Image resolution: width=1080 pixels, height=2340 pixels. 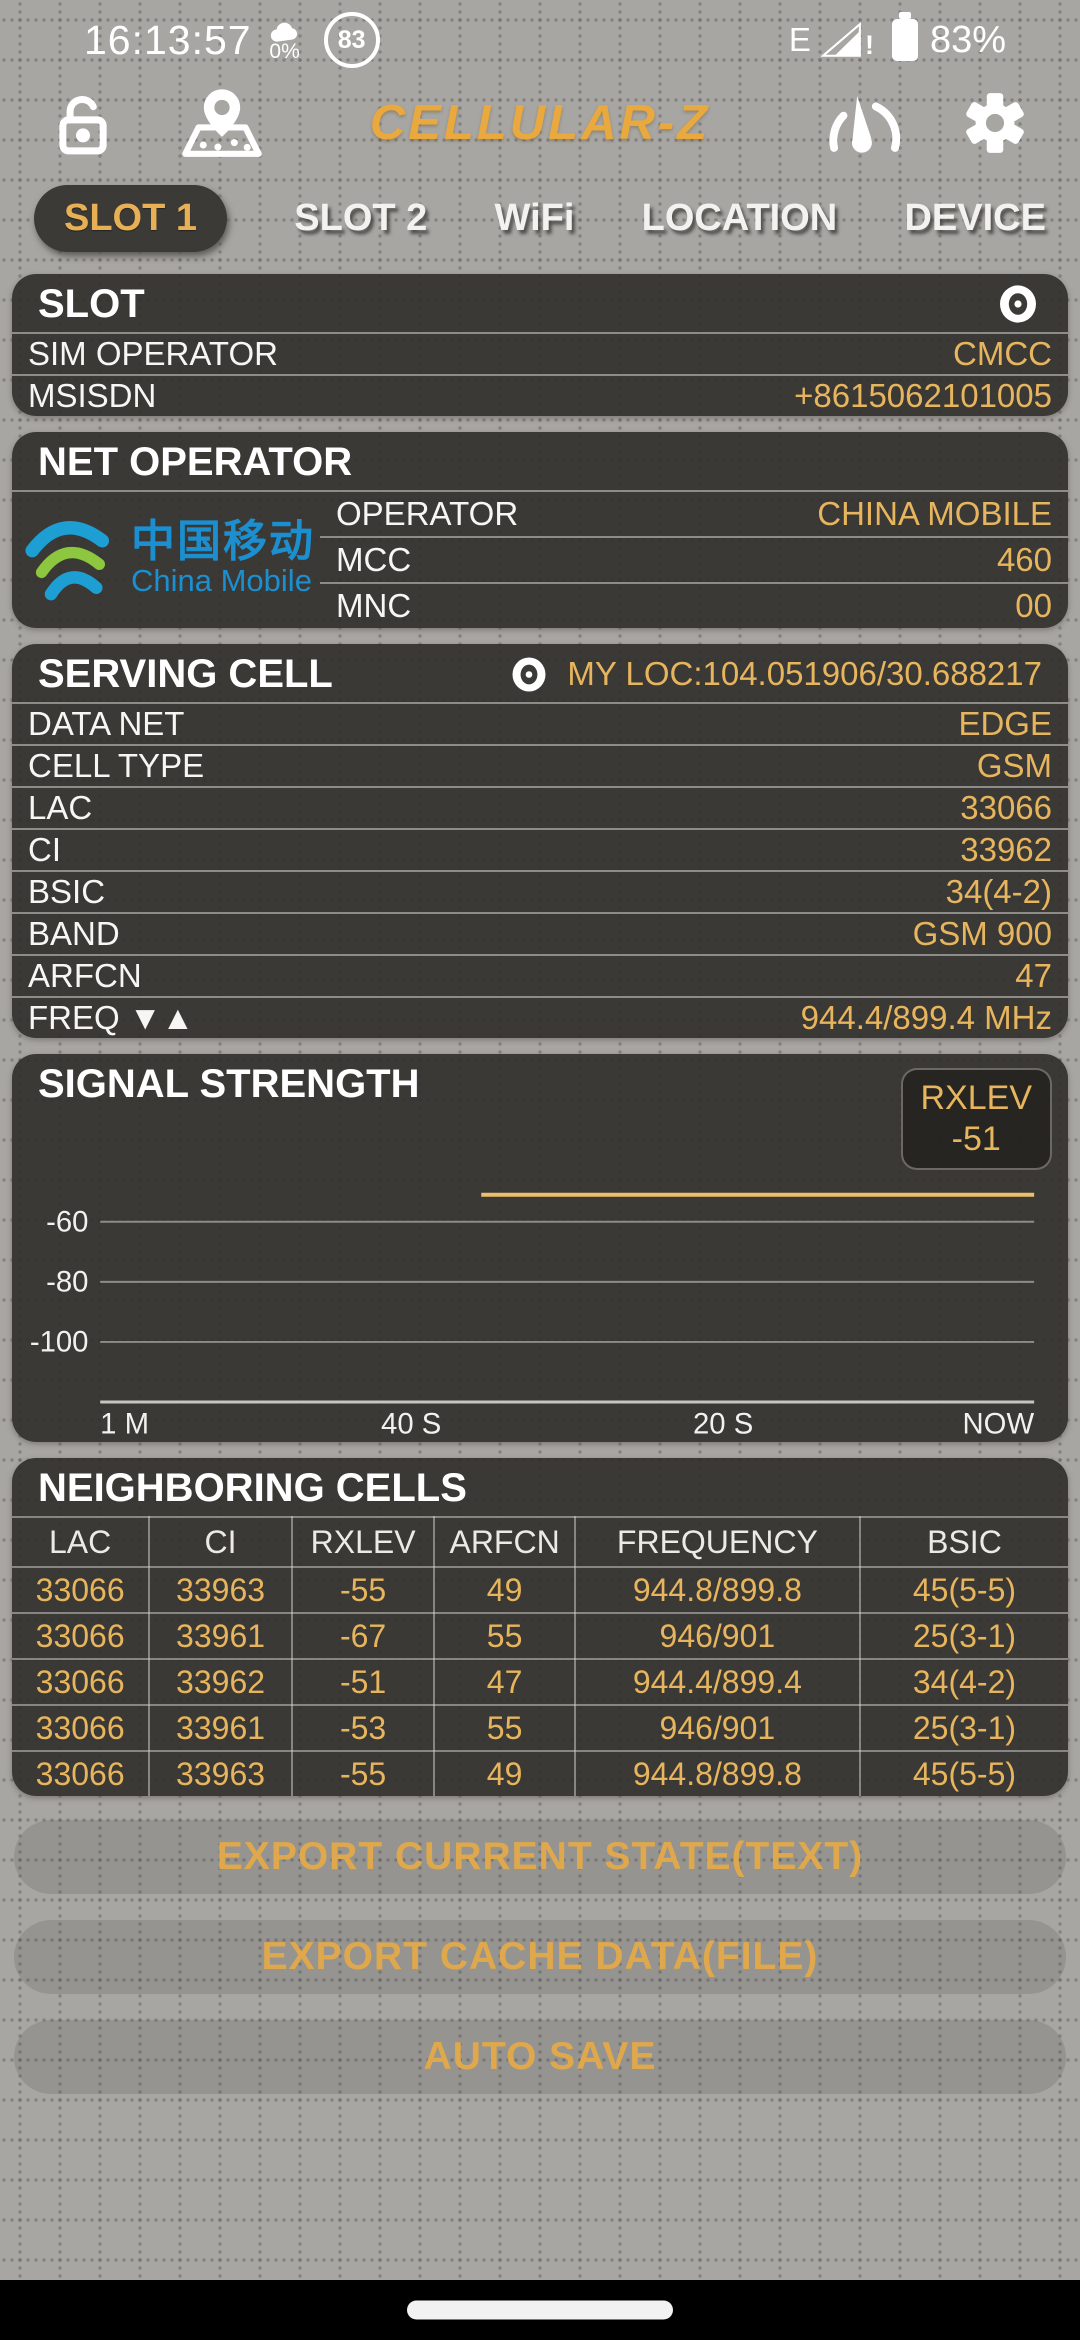 I want to click on freq-row: FREQ ▼▲ 944.4/899.4 MHz, so click(x=540, y=1017).